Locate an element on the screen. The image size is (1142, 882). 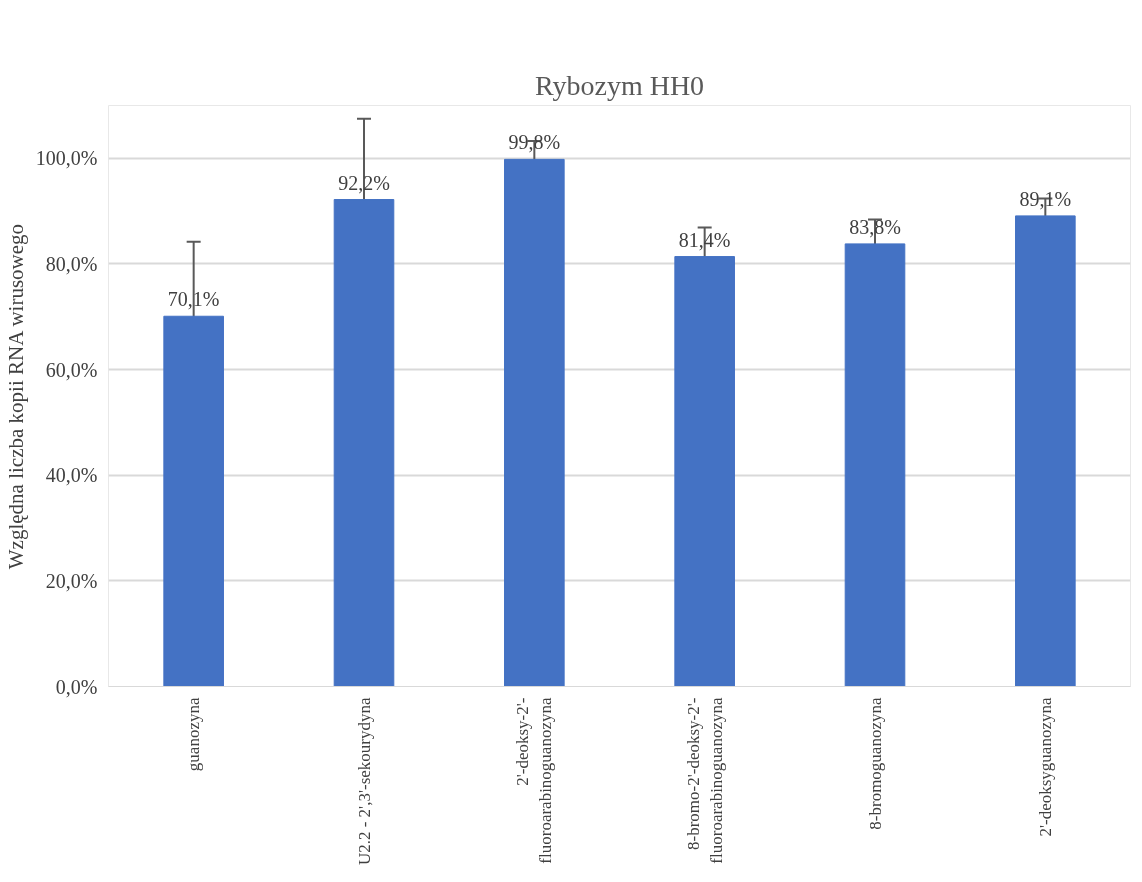
y-tick-label: 20,0% is located at coordinates (71, 580).